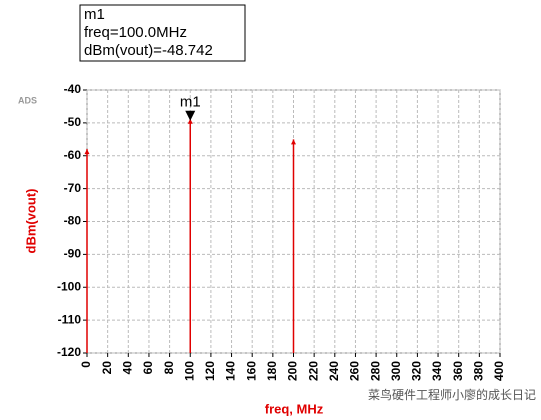  What do you see at coordinates (355, 371) in the screenshot?
I see `x-tick-label: 260` at bounding box center [355, 371].